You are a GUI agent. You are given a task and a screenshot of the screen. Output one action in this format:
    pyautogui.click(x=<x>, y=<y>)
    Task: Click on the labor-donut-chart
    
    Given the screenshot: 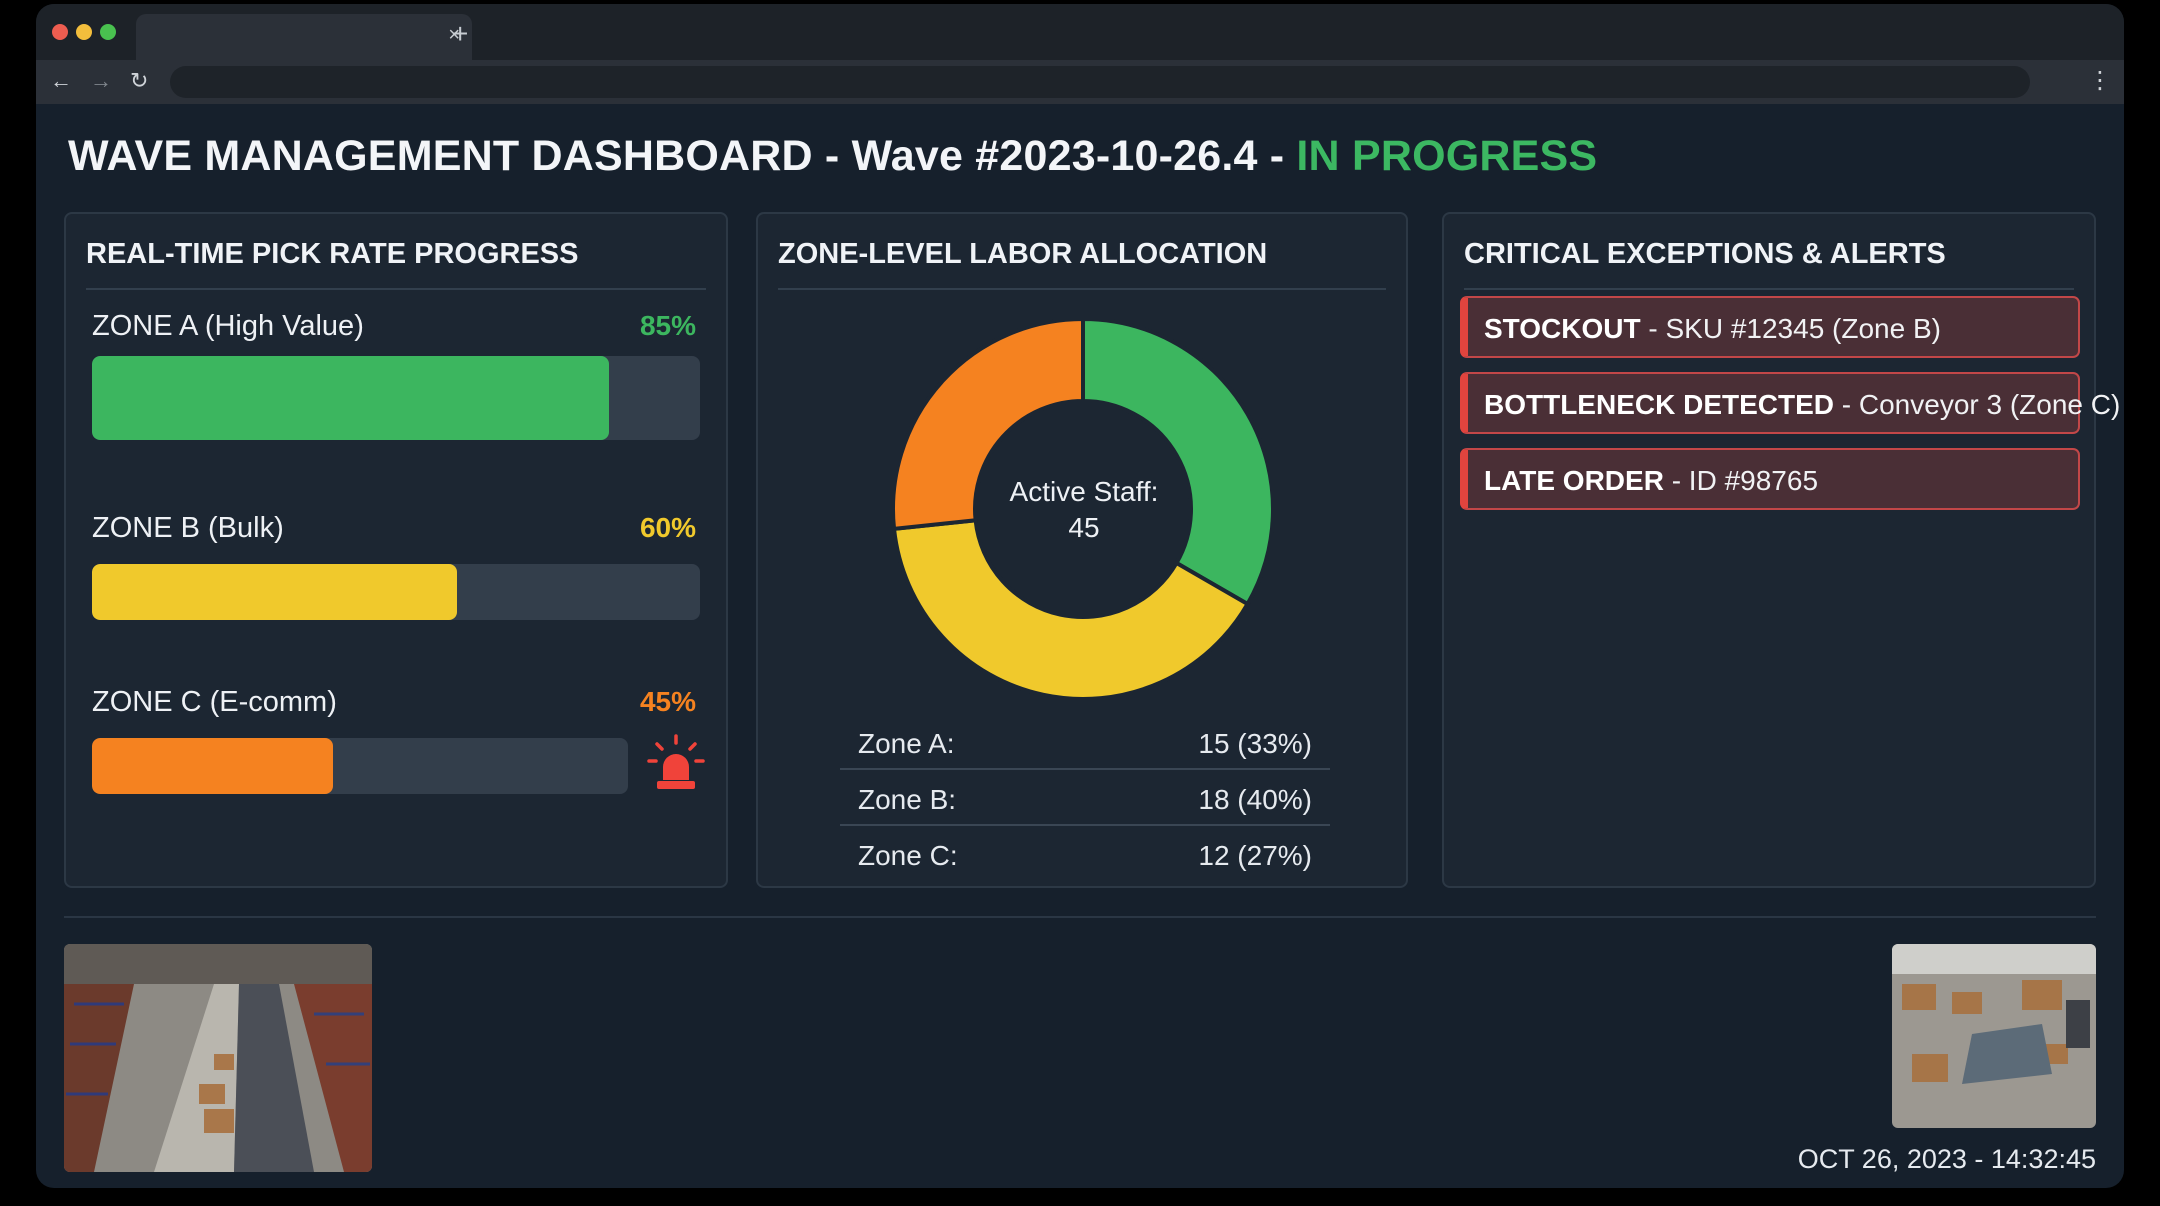 What is the action you would take?
    pyautogui.click(x=1083, y=508)
    